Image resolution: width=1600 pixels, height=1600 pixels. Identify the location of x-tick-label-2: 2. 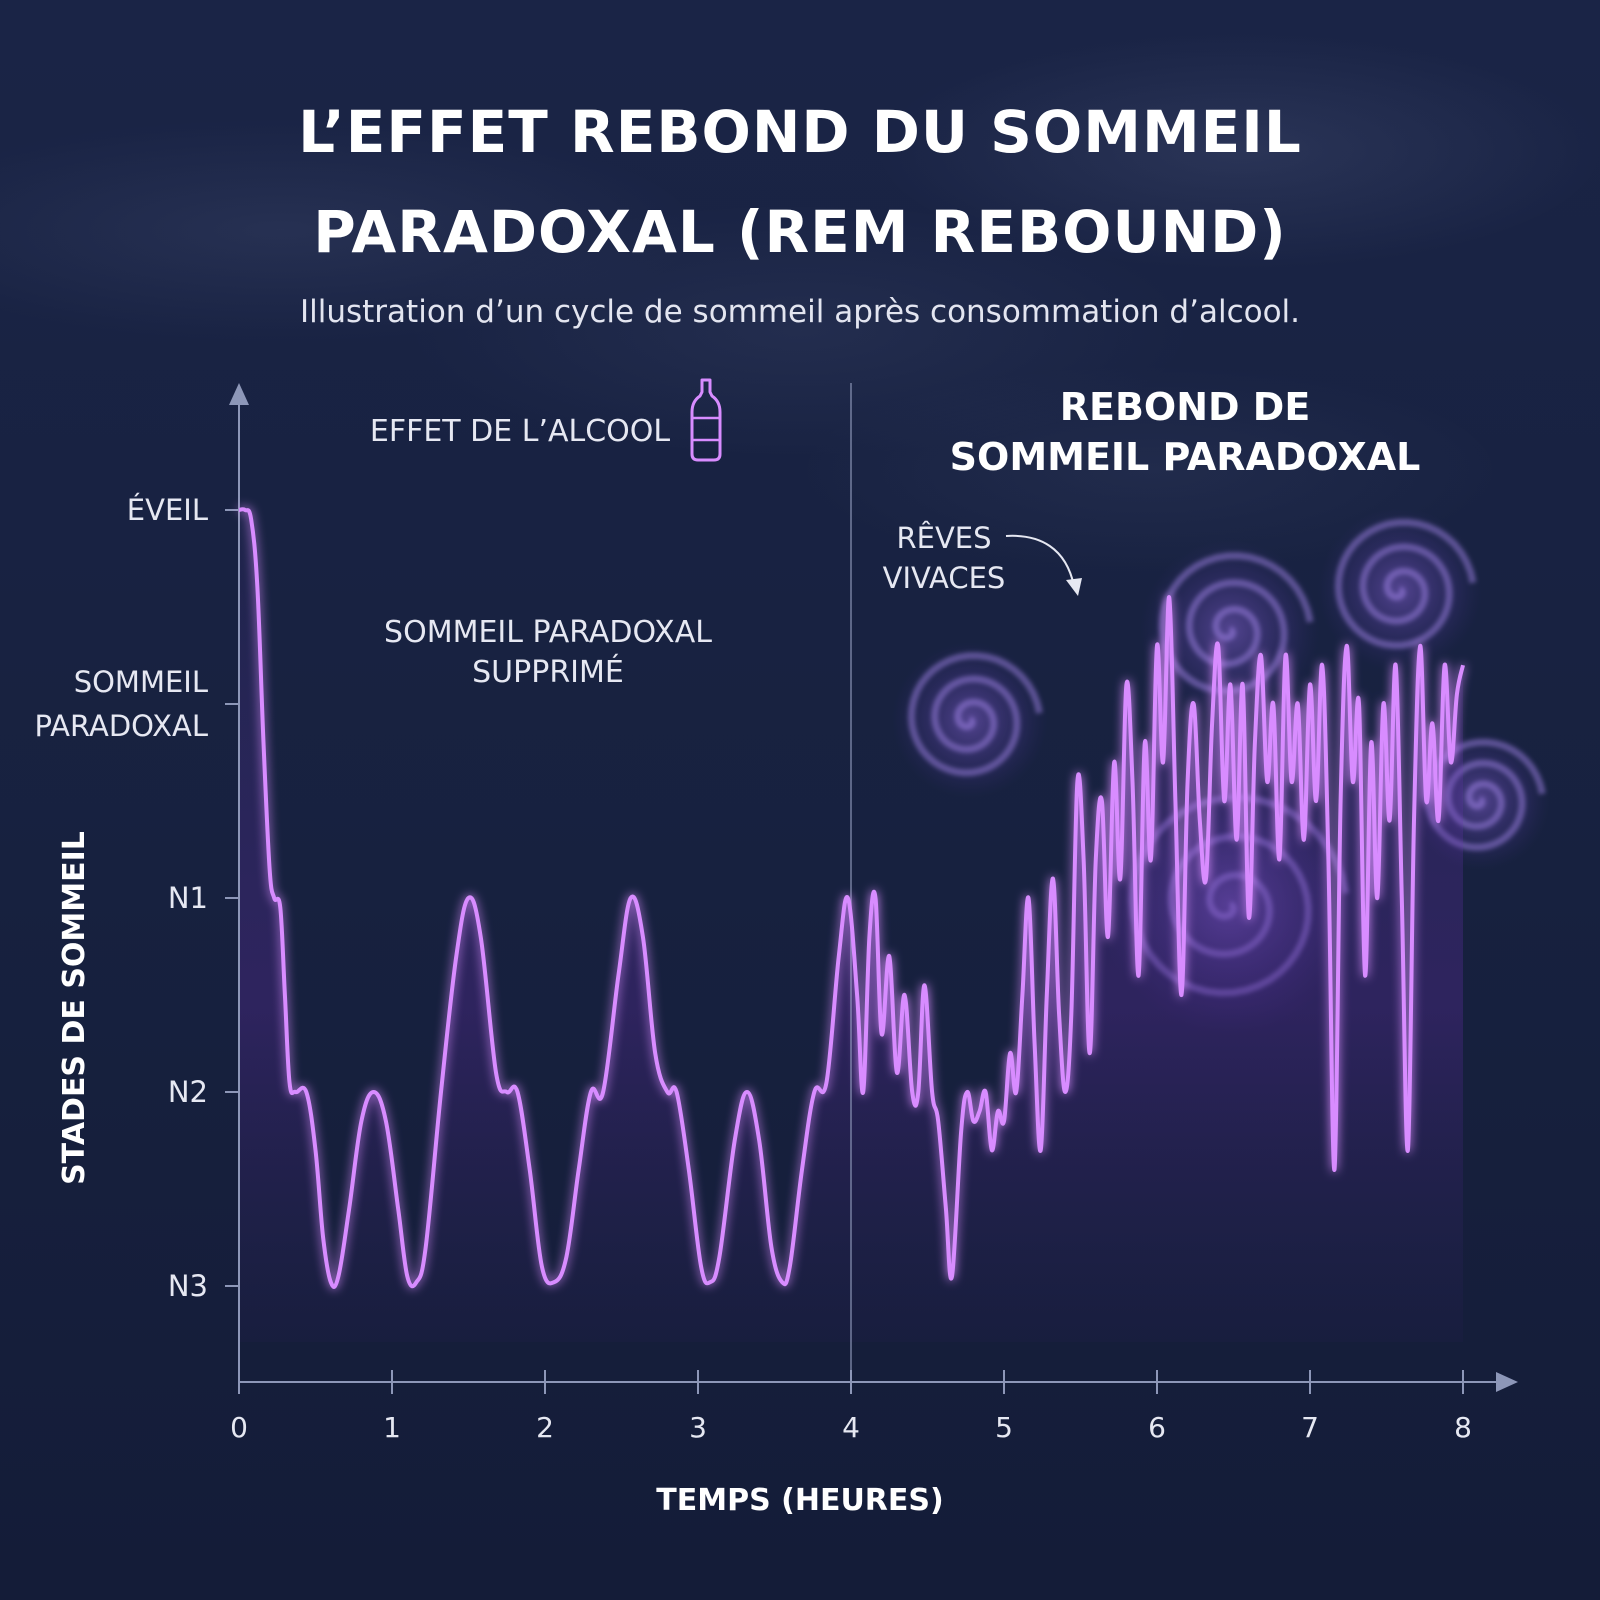
(545, 1427).